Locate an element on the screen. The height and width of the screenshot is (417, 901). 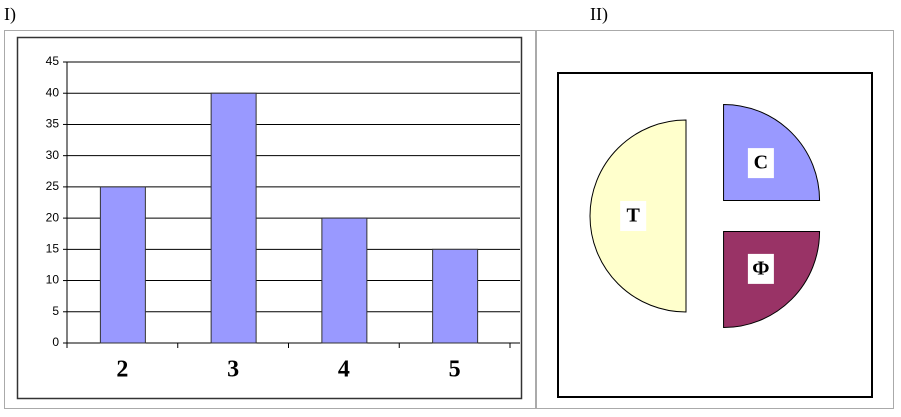
y-tick-label: 30 is located at coordinates (53, 155).